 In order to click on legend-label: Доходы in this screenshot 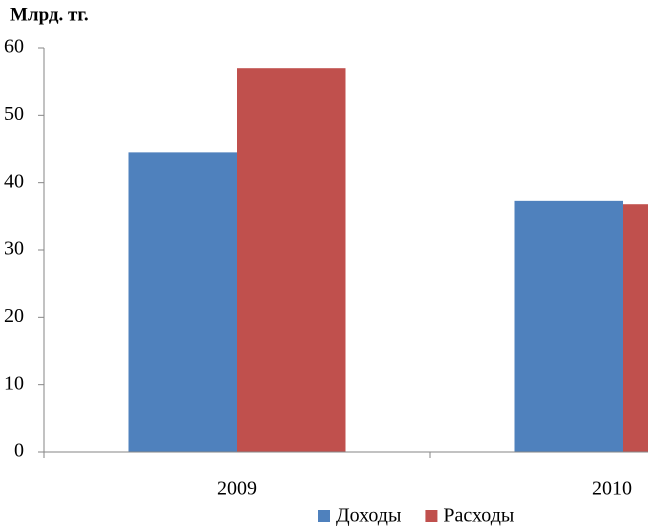, I will do `click(368, 516)`.